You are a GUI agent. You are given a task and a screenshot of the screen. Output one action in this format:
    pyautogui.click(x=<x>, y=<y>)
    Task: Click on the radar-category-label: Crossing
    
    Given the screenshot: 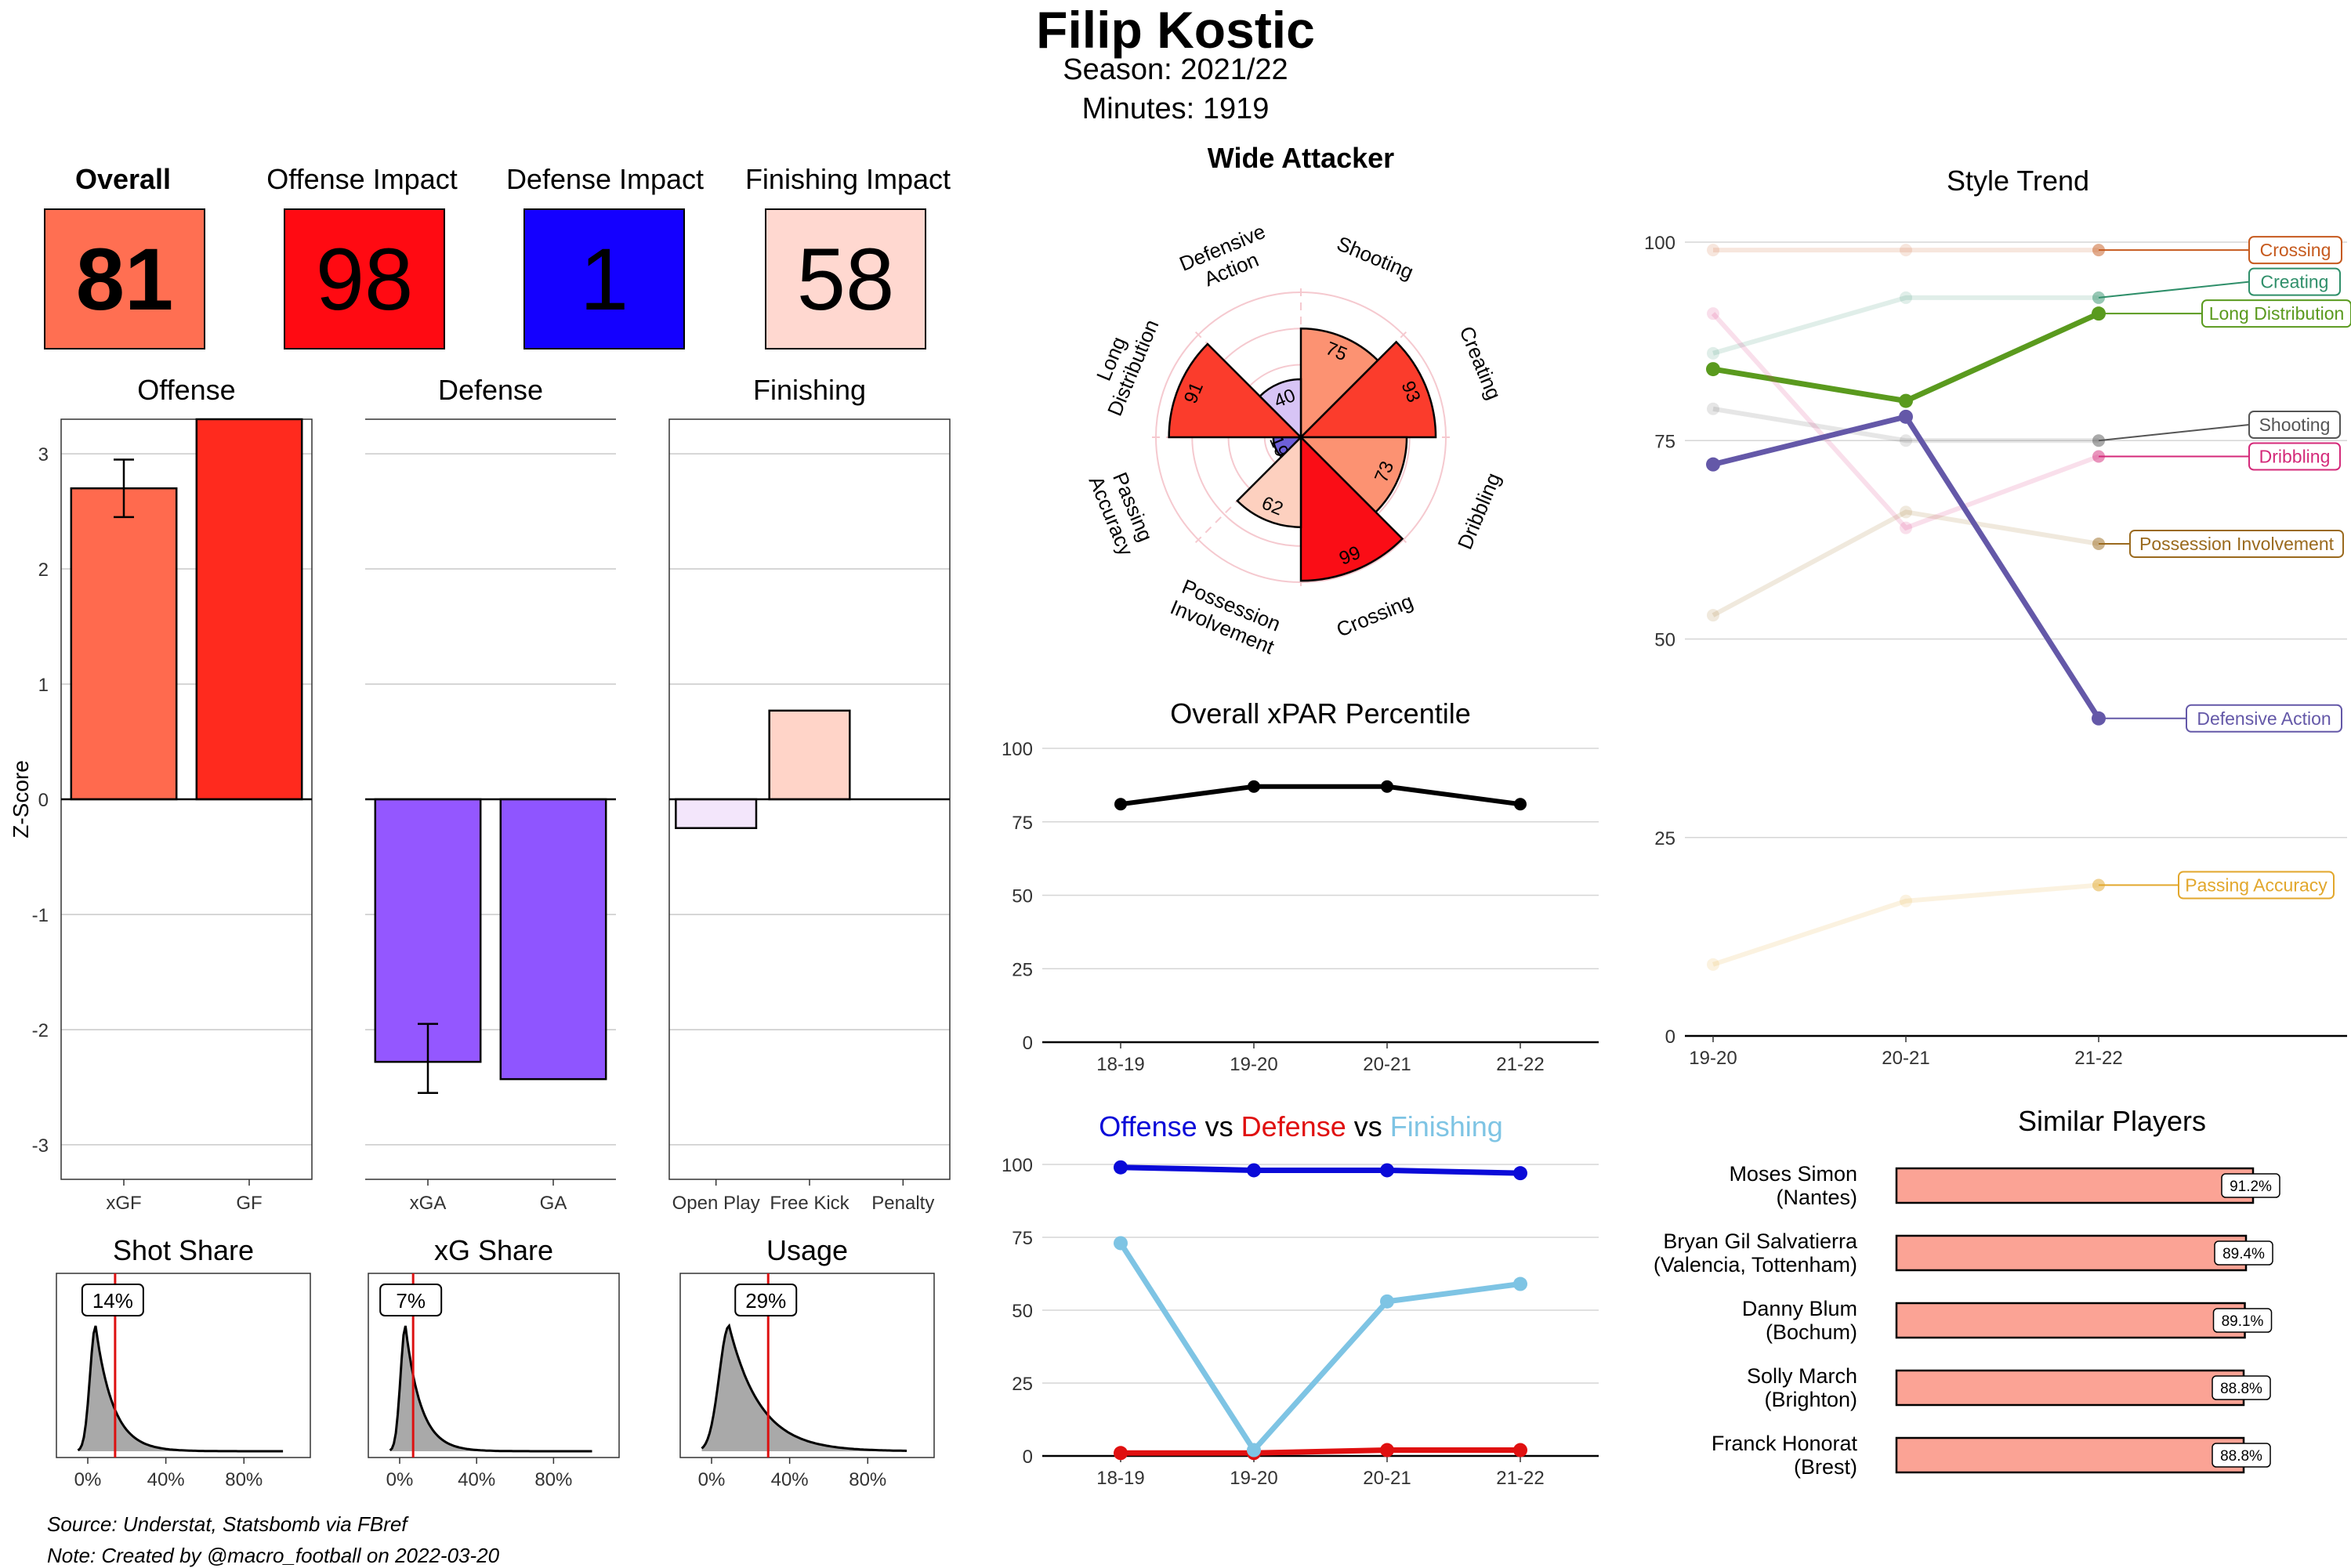 What is the action you would take?
    pyautogui.click(x=1374, y=616)
    